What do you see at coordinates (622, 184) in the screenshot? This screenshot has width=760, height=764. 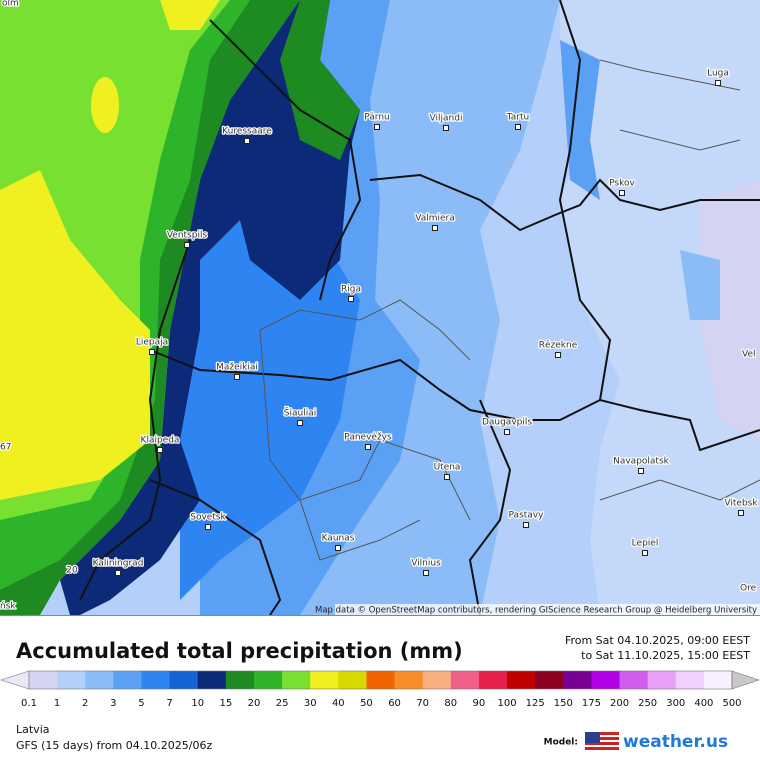 I see `city-label: Pskov` at bounding box center [622, 184].